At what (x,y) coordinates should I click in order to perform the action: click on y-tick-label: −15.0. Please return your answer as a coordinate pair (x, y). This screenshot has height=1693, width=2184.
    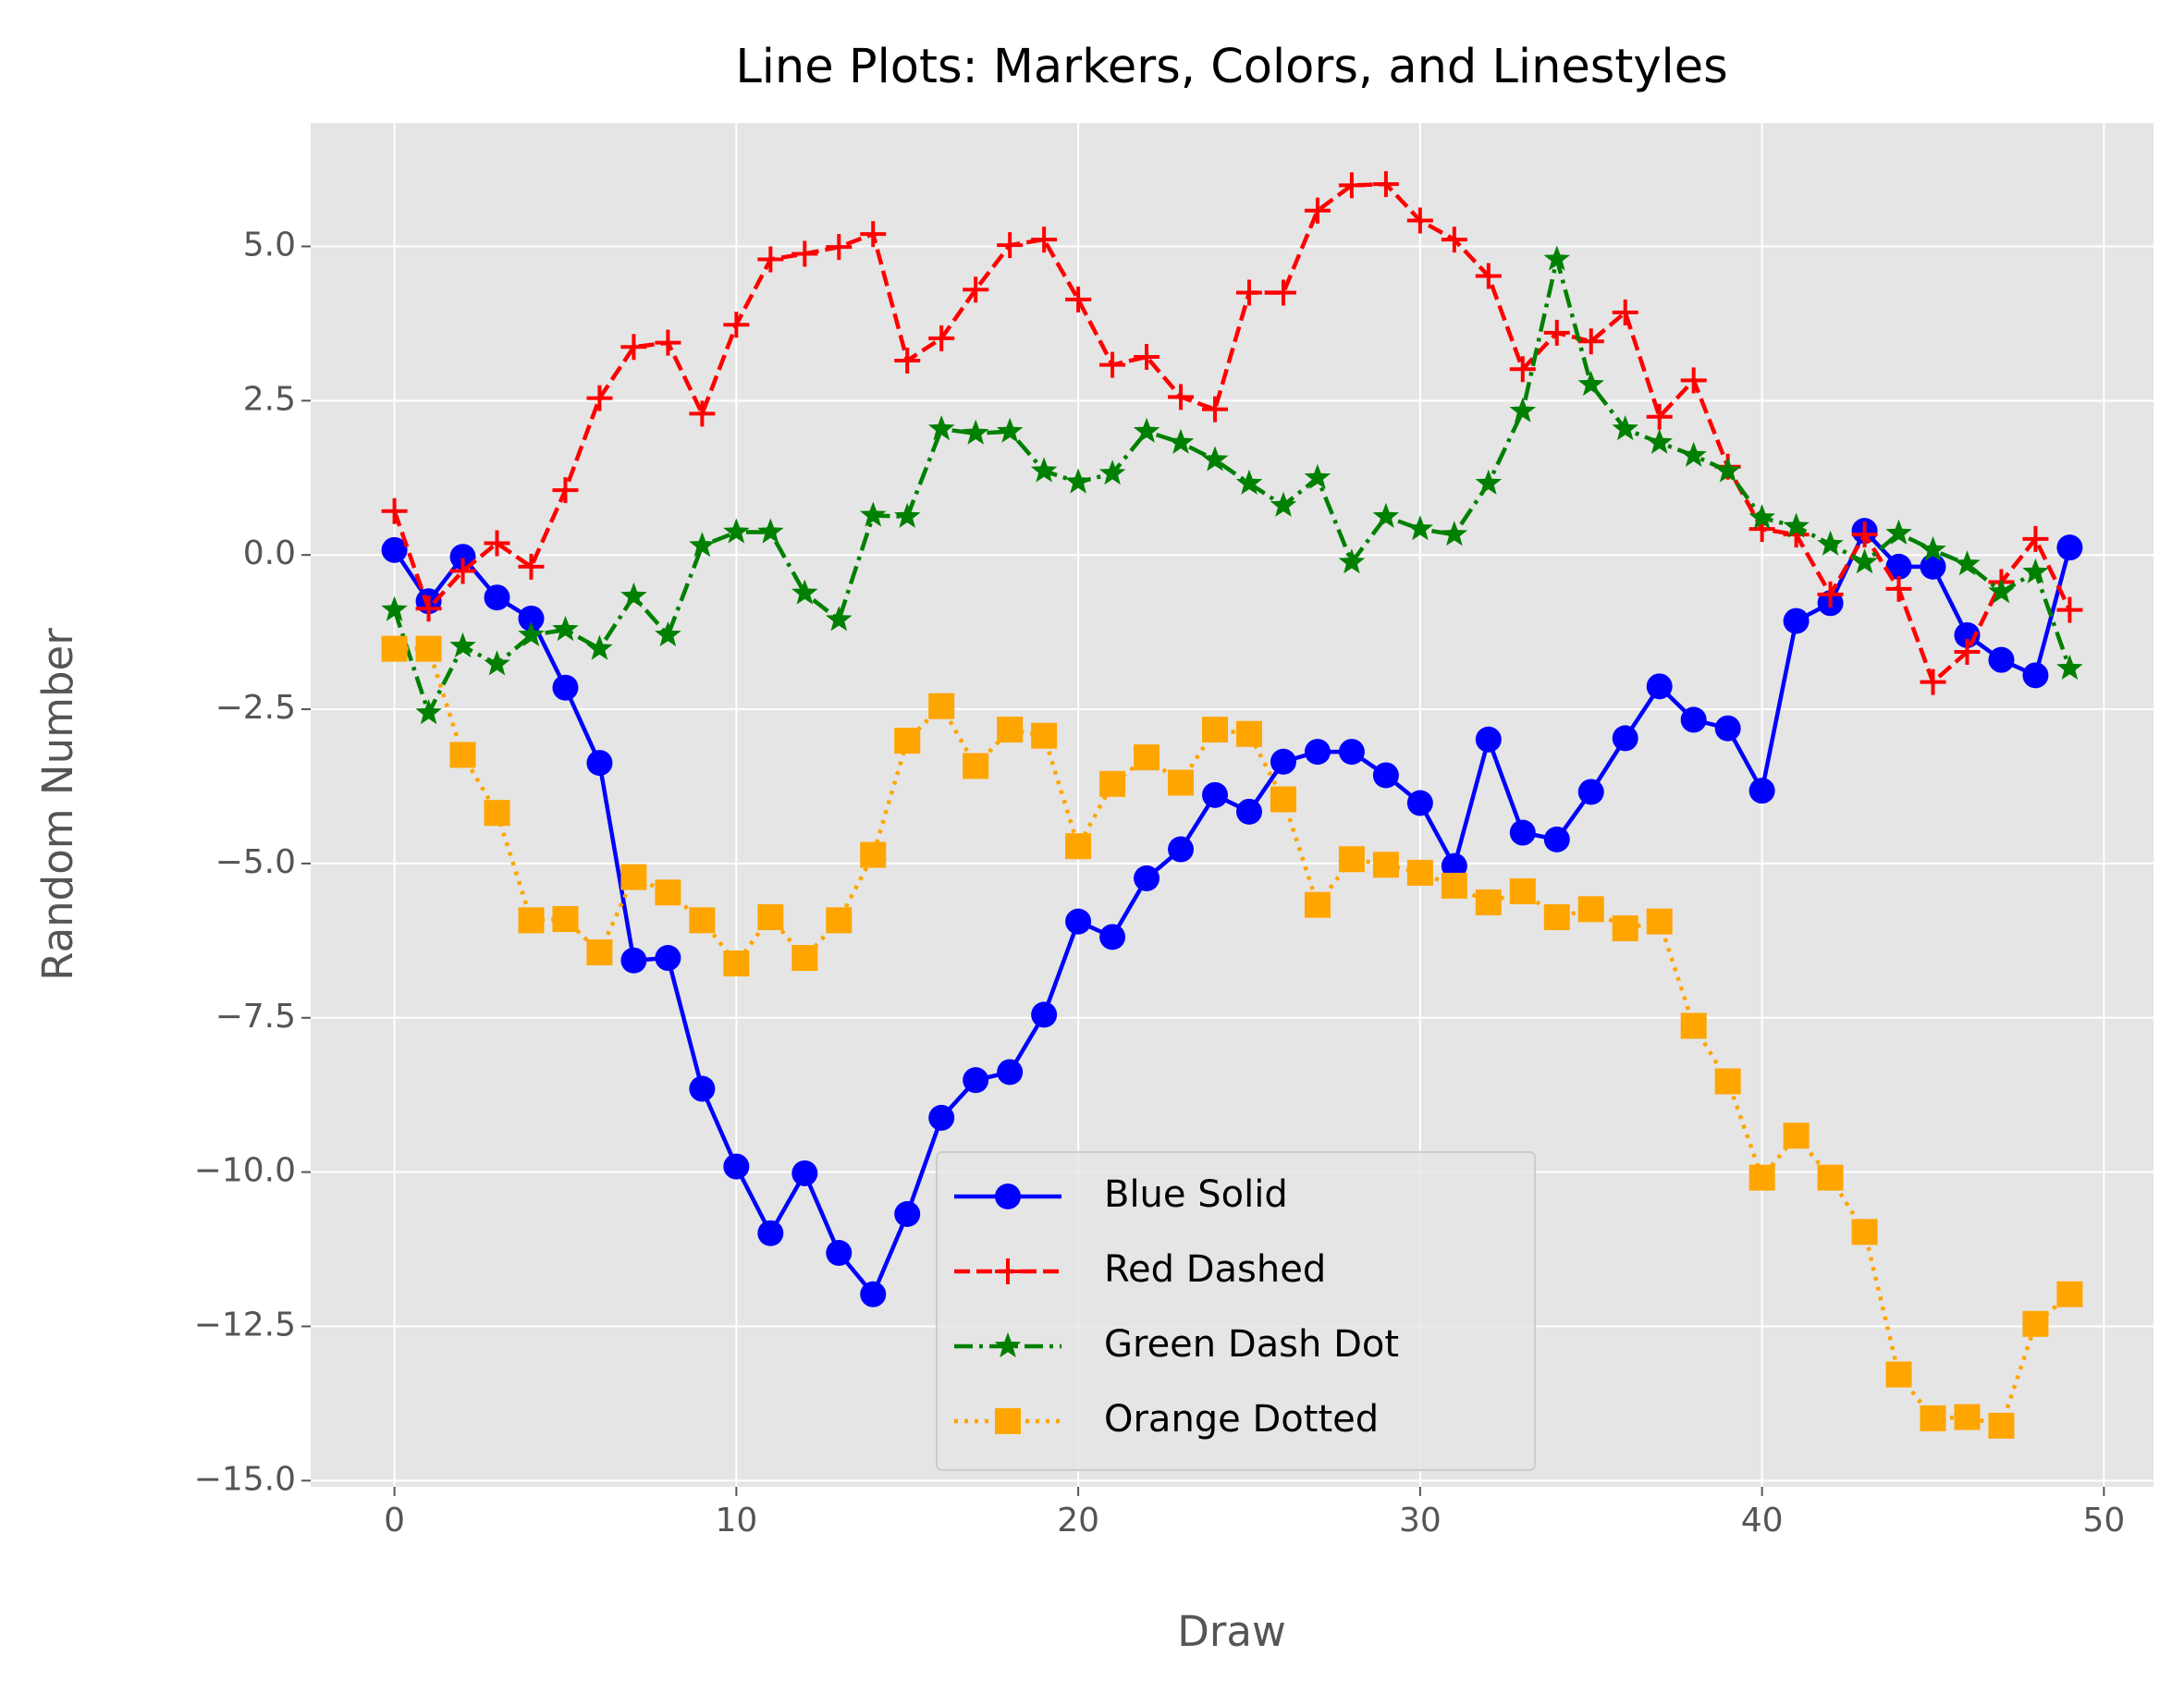
    Looking at the image, I should click on (245, 1479).